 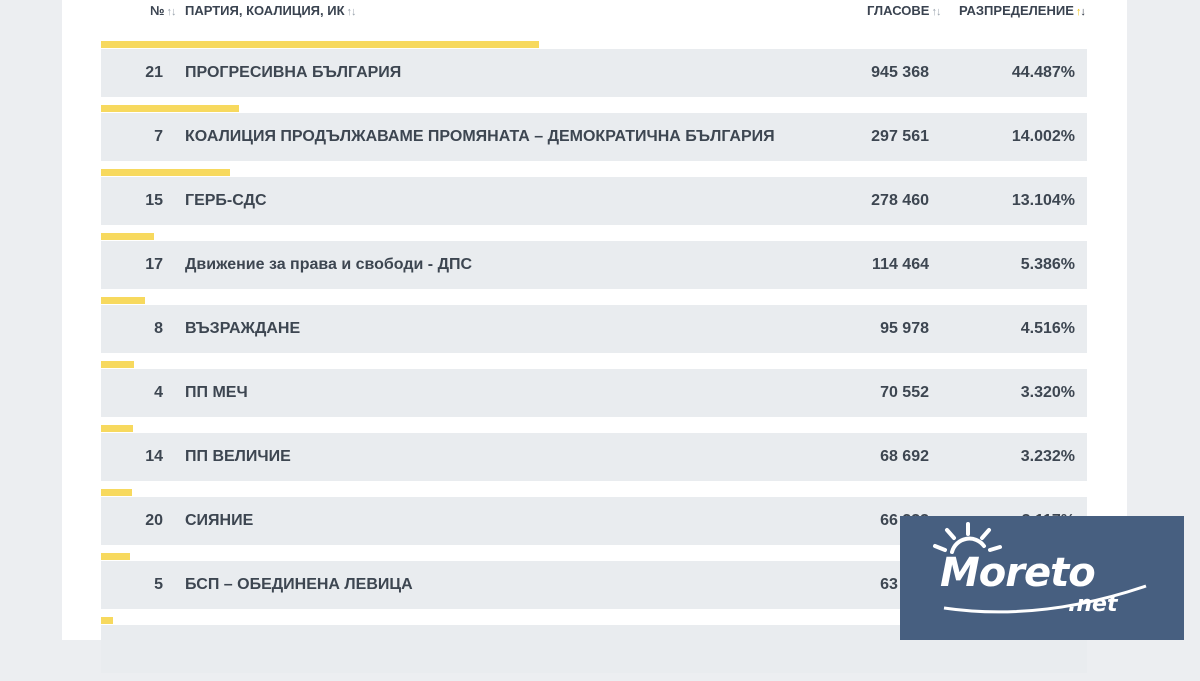 What do you see at coordinates (1080, 12) in the screenshot?
I see `sort-desc-icon: ↑↓` at bounding box center [1080, 12].